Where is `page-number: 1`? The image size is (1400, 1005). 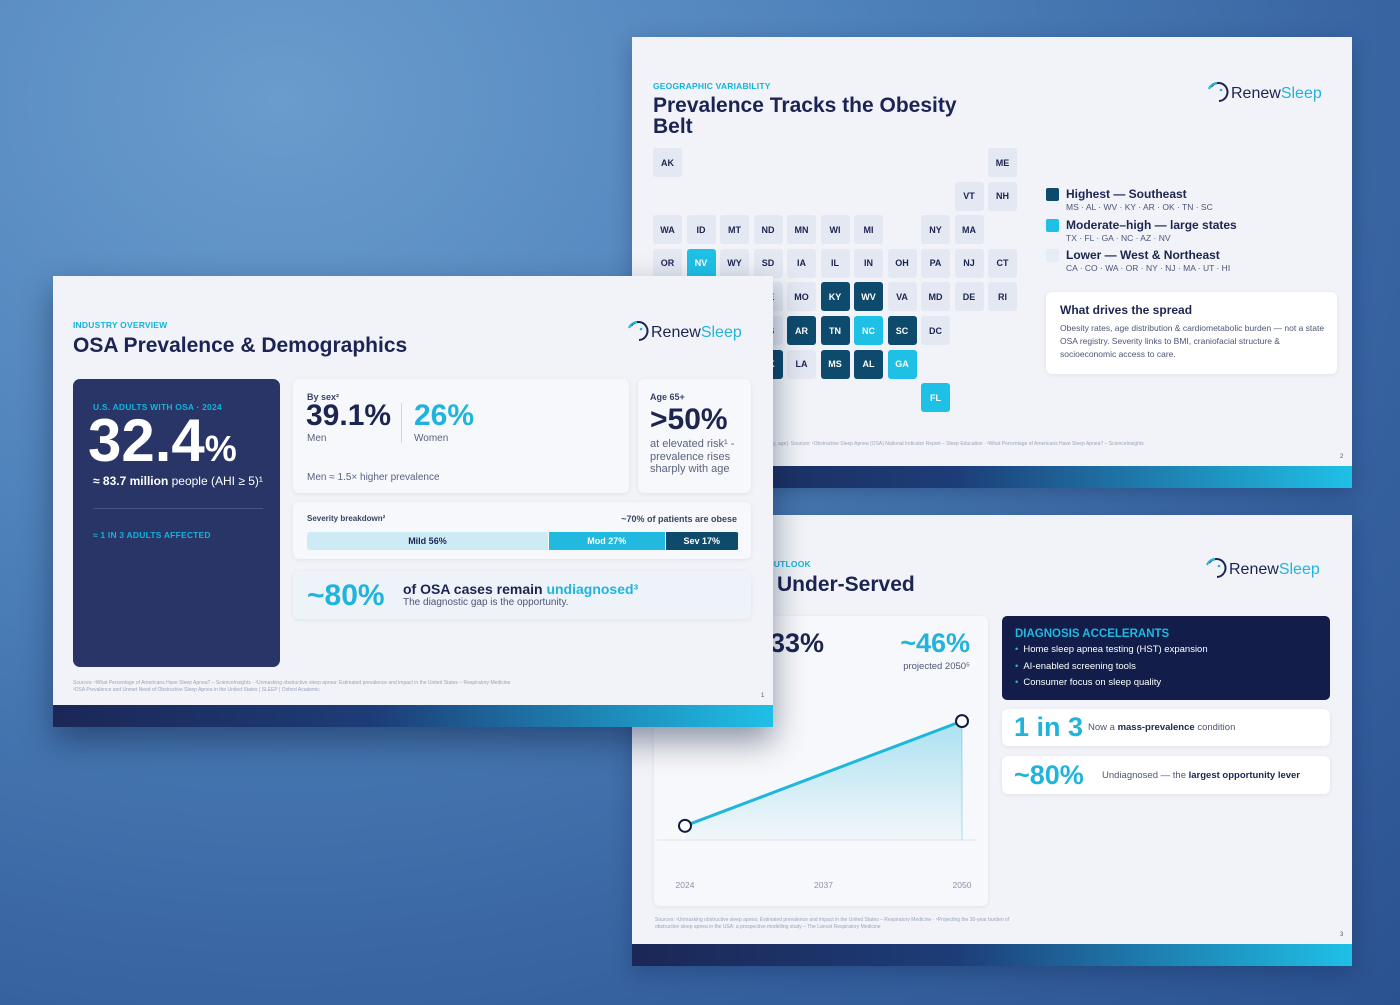
page-number: 1 is located at coordinates (763, 696).